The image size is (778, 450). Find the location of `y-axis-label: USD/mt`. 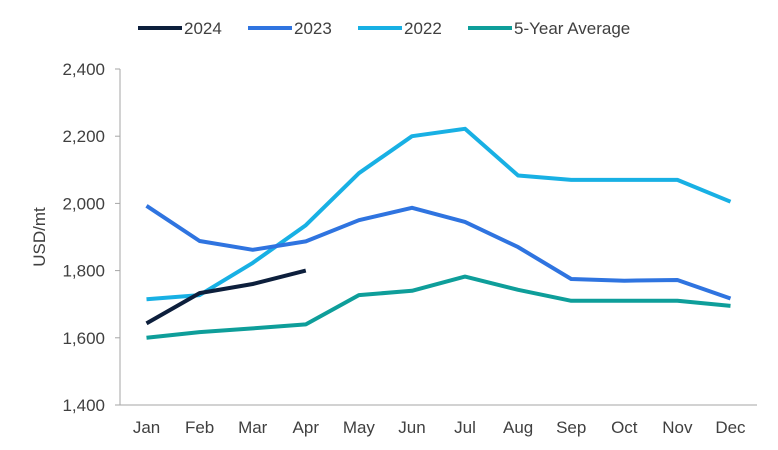

y-axis-label: USD/mt is located at coordinates (39, 237).